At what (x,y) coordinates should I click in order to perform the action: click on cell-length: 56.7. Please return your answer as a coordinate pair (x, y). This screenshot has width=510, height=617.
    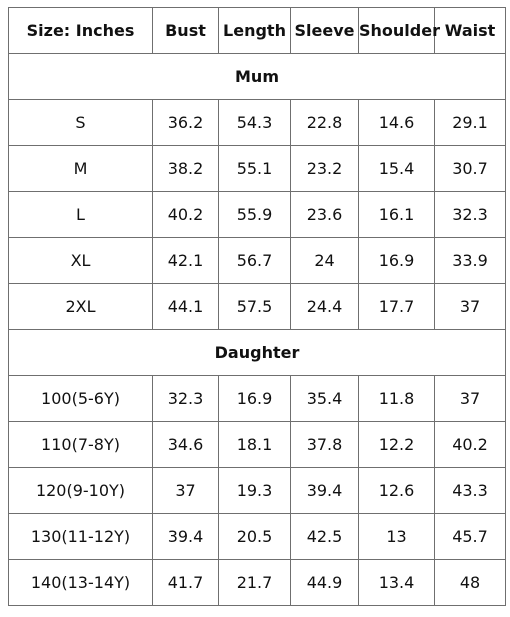
    Looking at the image, I should click on (254, 260).